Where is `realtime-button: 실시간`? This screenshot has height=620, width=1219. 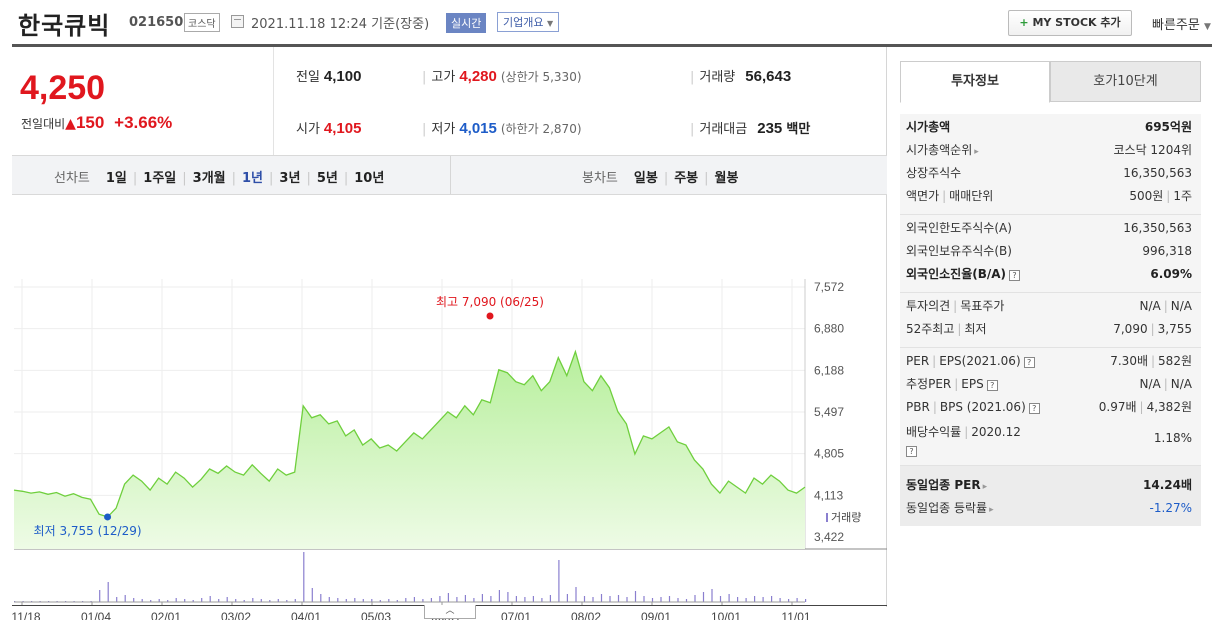 realtime-button: 실시간 is located at coordinates (466, 23).